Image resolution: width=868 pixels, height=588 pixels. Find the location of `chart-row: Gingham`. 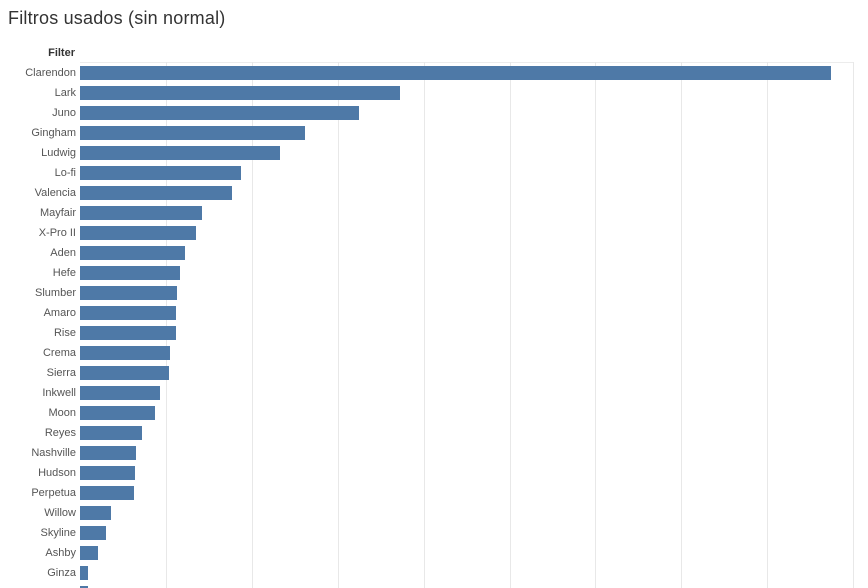

chart-row: Gingham is located at coordinates (434, 133).